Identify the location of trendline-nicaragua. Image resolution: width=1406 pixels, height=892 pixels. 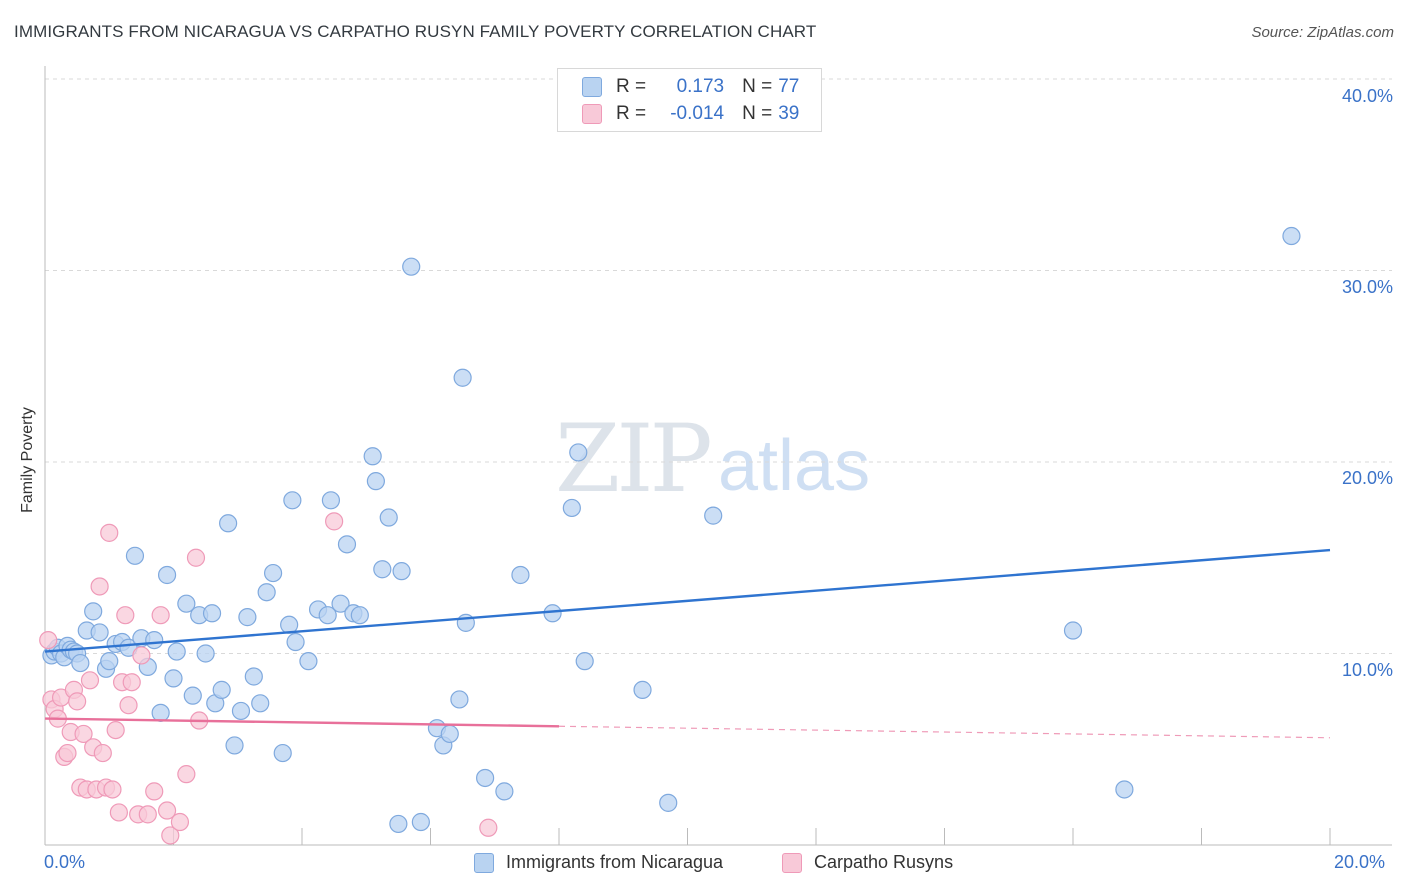
(687, 600).